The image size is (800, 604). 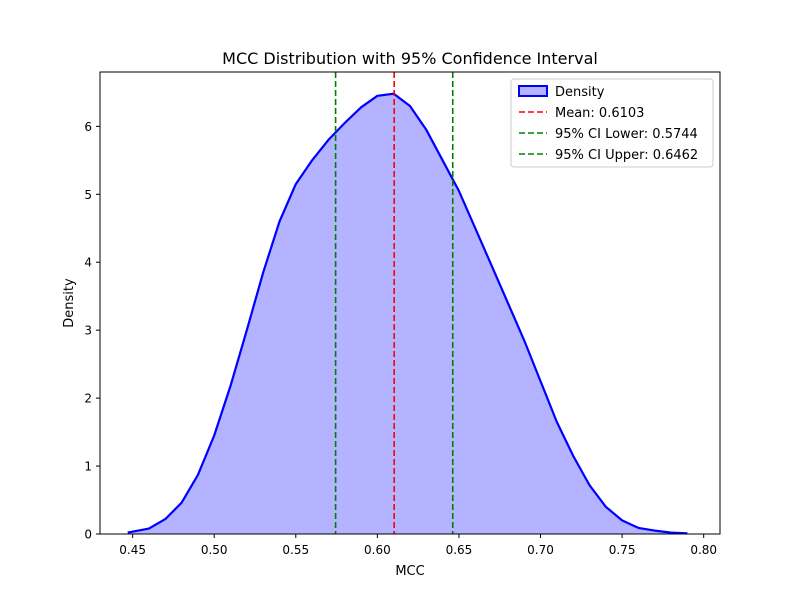 What do you see at coordinates (88, 399) in the screenshot?
I see `y-tick-label: 2` at bounding box center [88, 399].